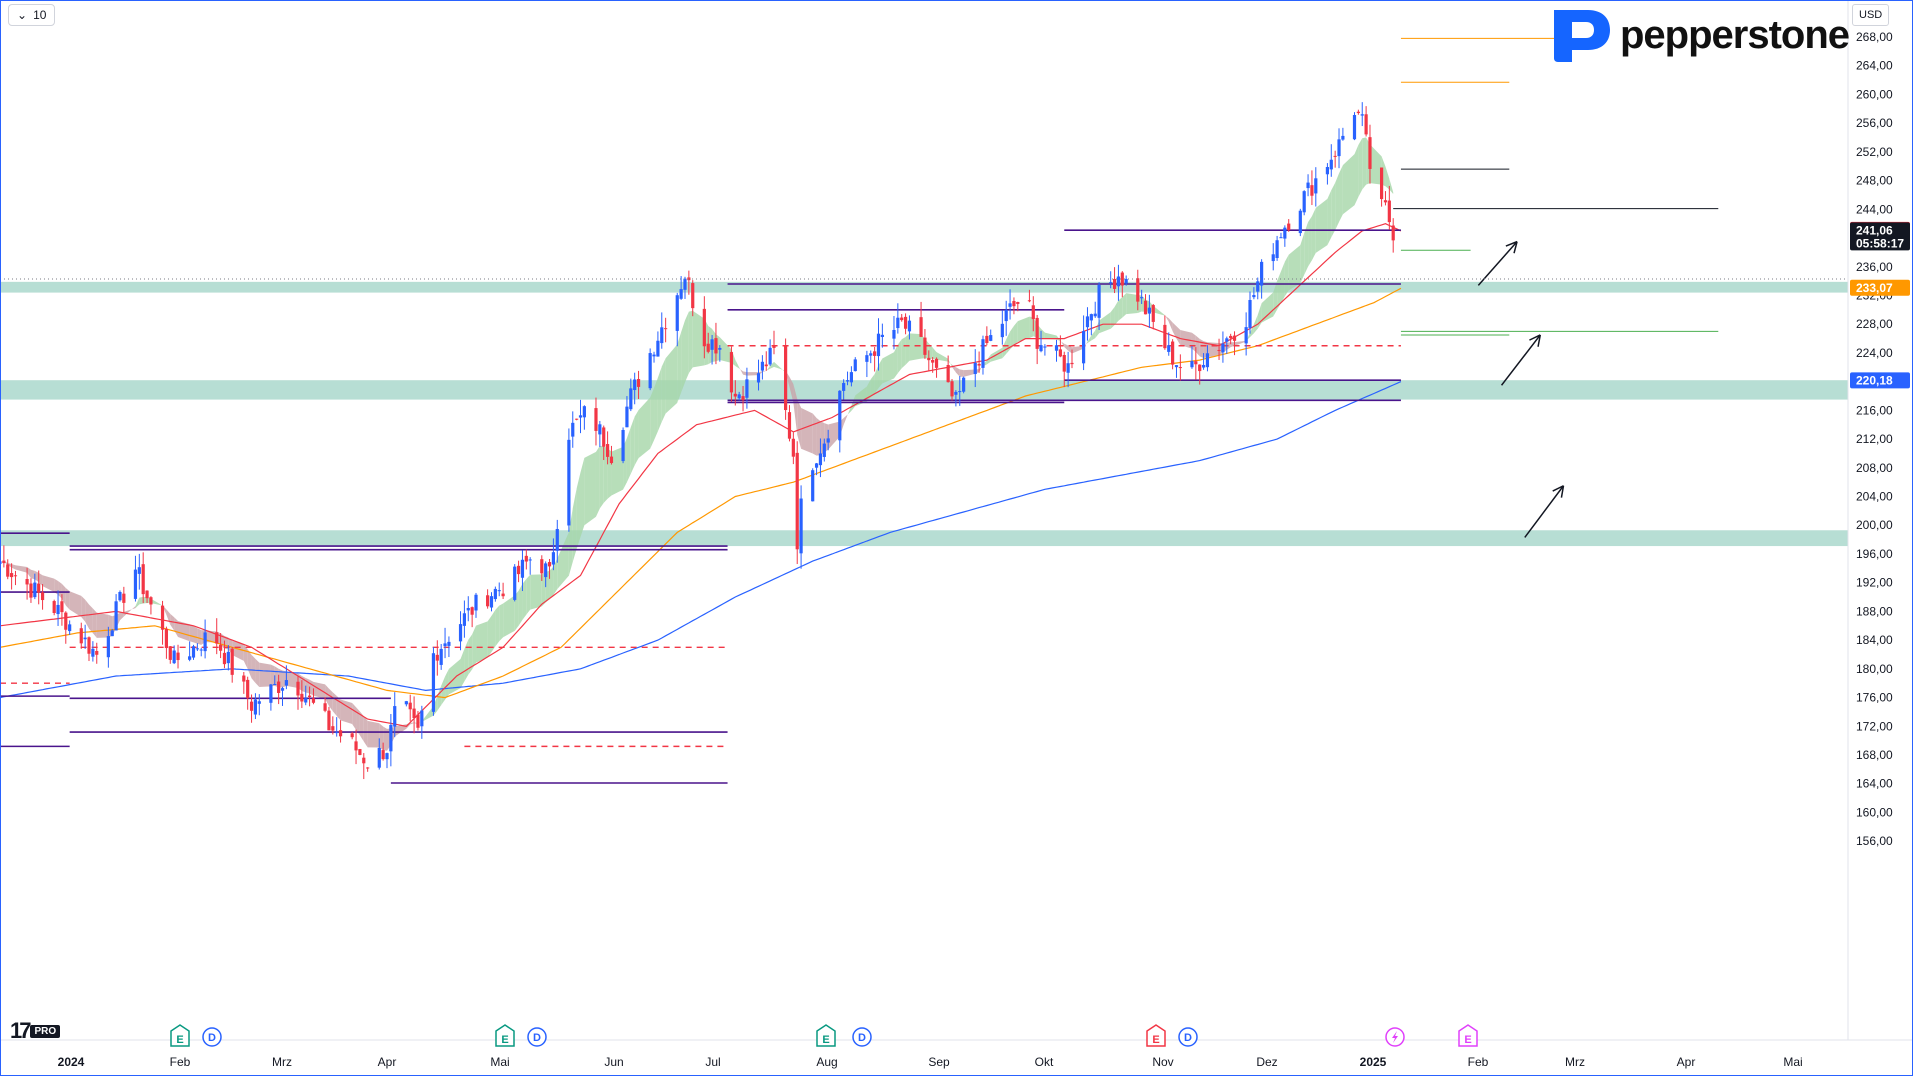 The height and width of the screenshot is (1076, 1913). What do you see at coordinates (1880, 520) in the screenshot?
I see `price-axis-panel` at bounding box center [1880, 520].